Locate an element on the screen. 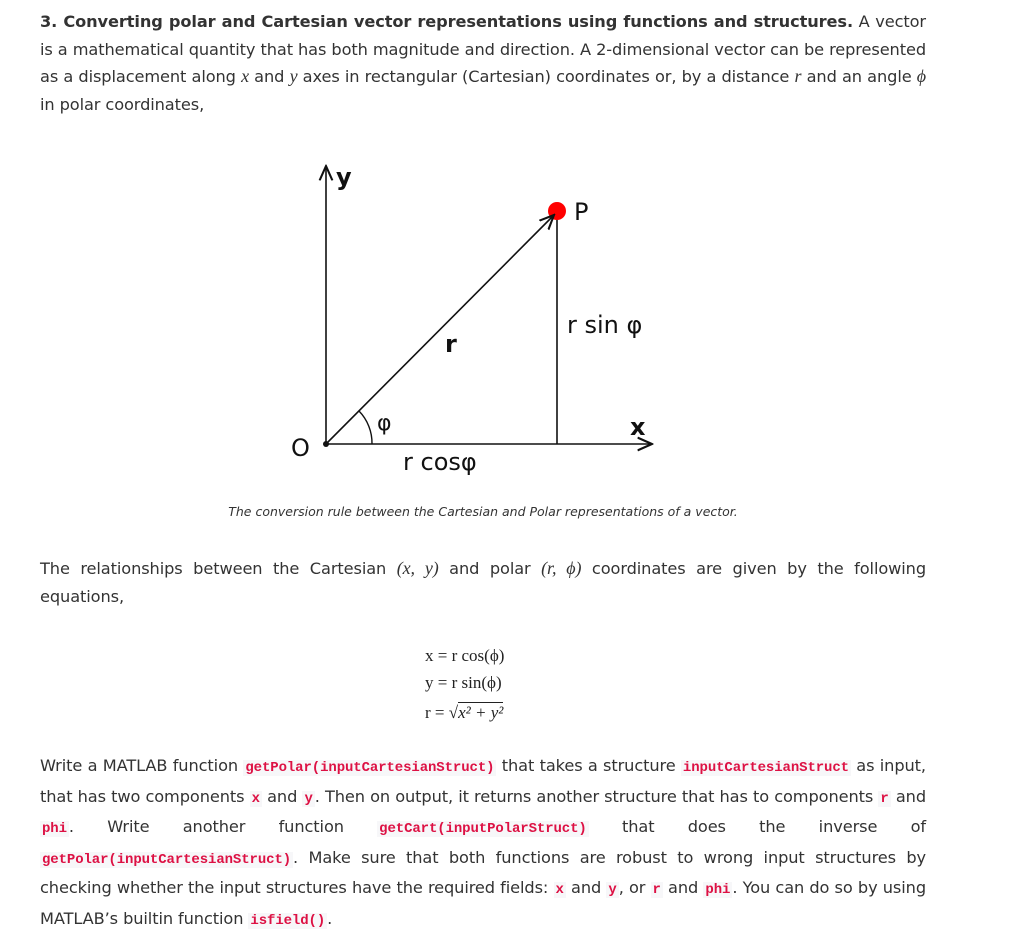 The image size is (1024, 935). text: . Write another function is located at coordinates (223, 826).